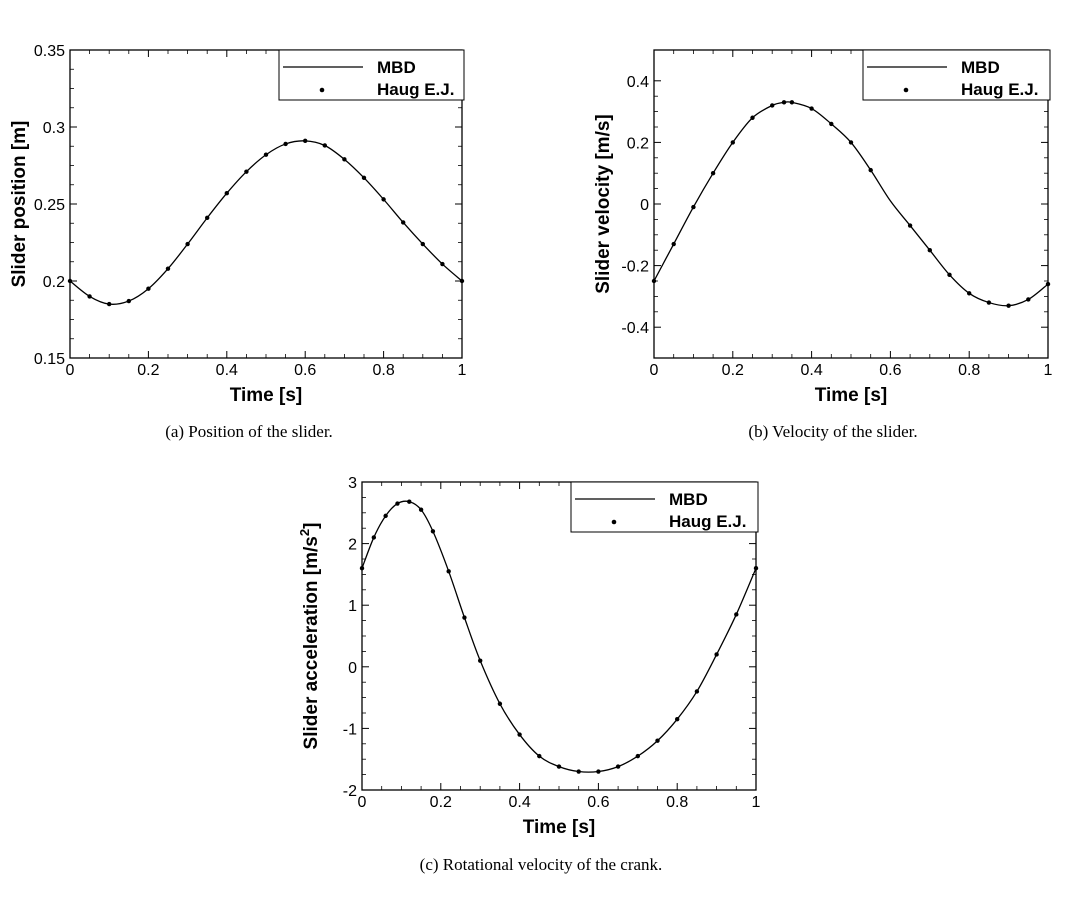 The image size is (1073, 901). Describe the element at coordinates (635, 328) in the screenshot. I see `y-tick-label: -0.4` at that location.